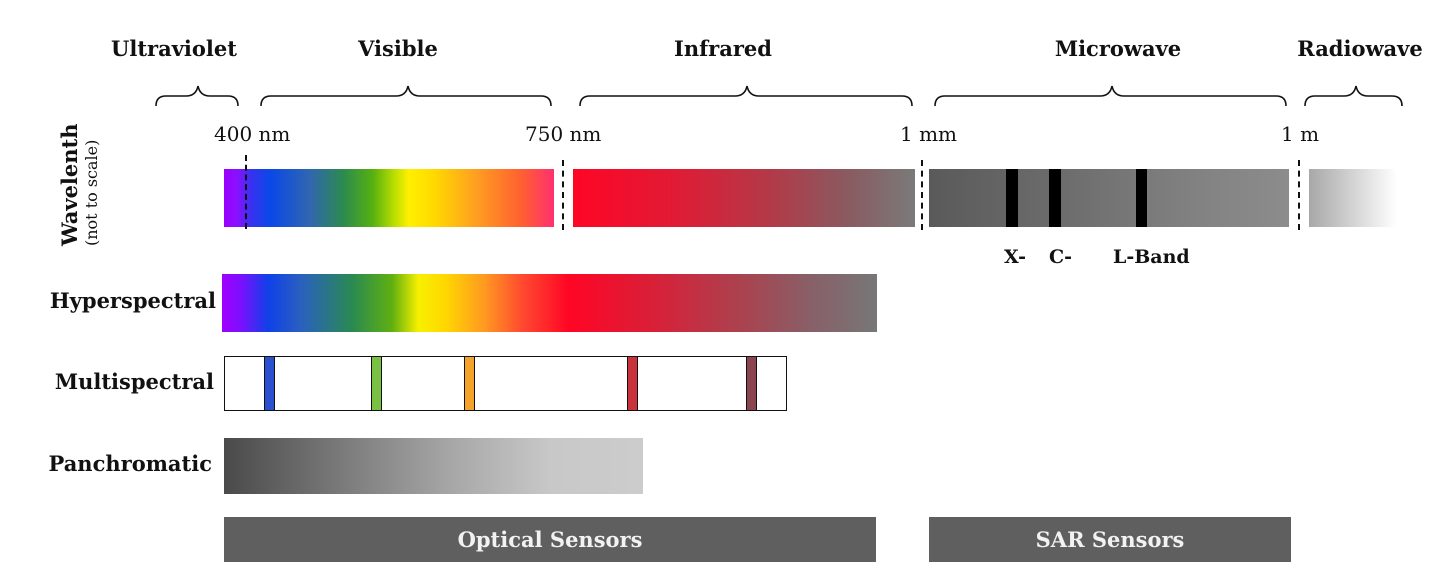 The height and width of the screenshot is (572, 1447). I want to click on multispectral-bar, so click(505, 383).